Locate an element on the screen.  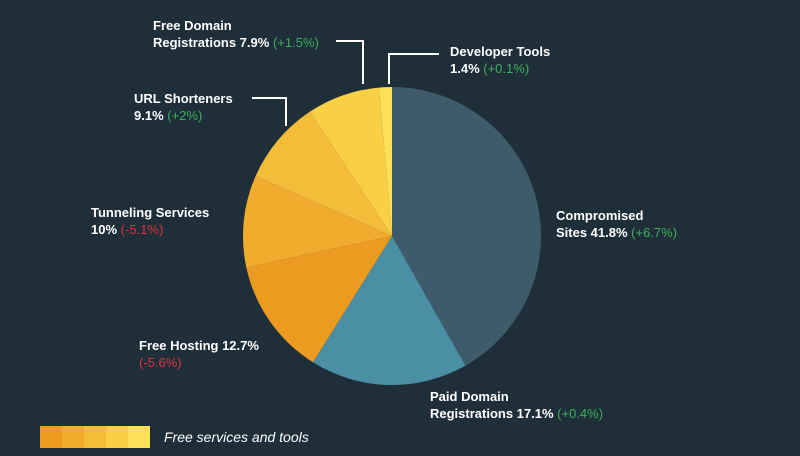
leader-line-url-shorteners is located at coordinates (269, 111).